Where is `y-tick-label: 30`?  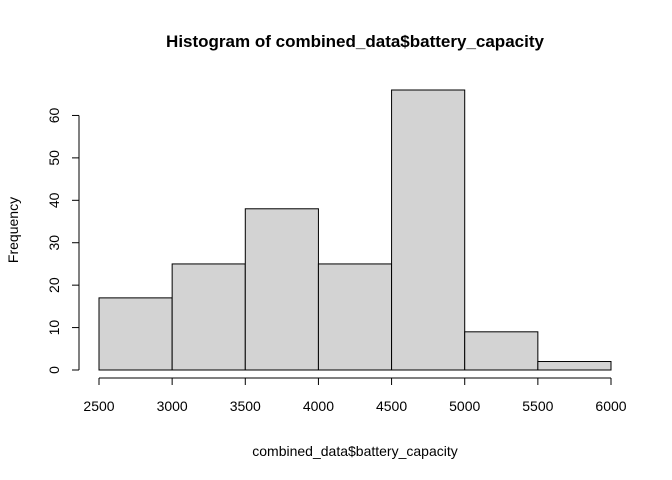
y-tick-label: 30 is located at coordinates (54, 243).